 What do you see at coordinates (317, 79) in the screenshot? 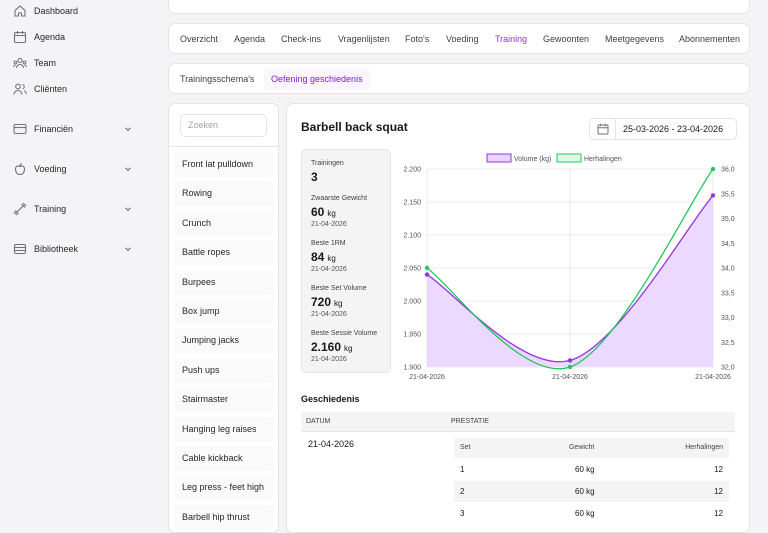
I see `subtab-oefening-geschiedenis: Oefening geschiedenis` at bounding box center [317, 79].